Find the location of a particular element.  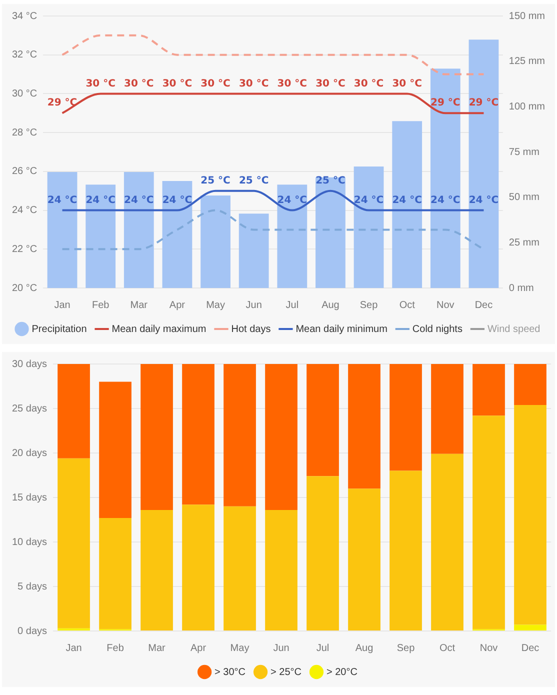

y-tick-label: 30 °C is located at coordinates (25, 94).